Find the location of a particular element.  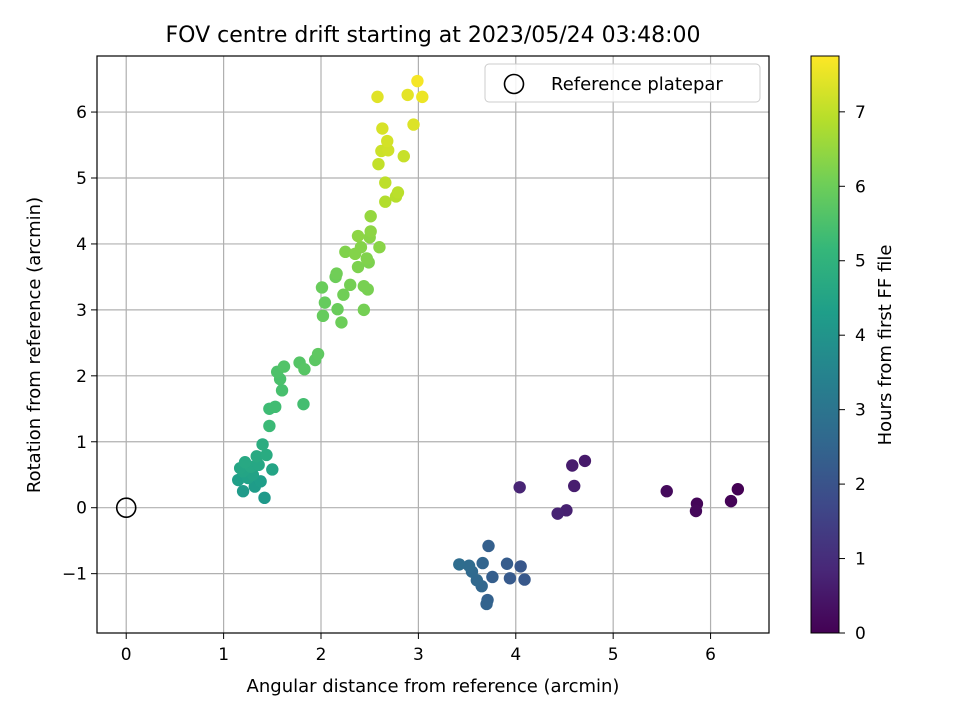

x-tick-label: 2 is located at coordinates (321, 655).